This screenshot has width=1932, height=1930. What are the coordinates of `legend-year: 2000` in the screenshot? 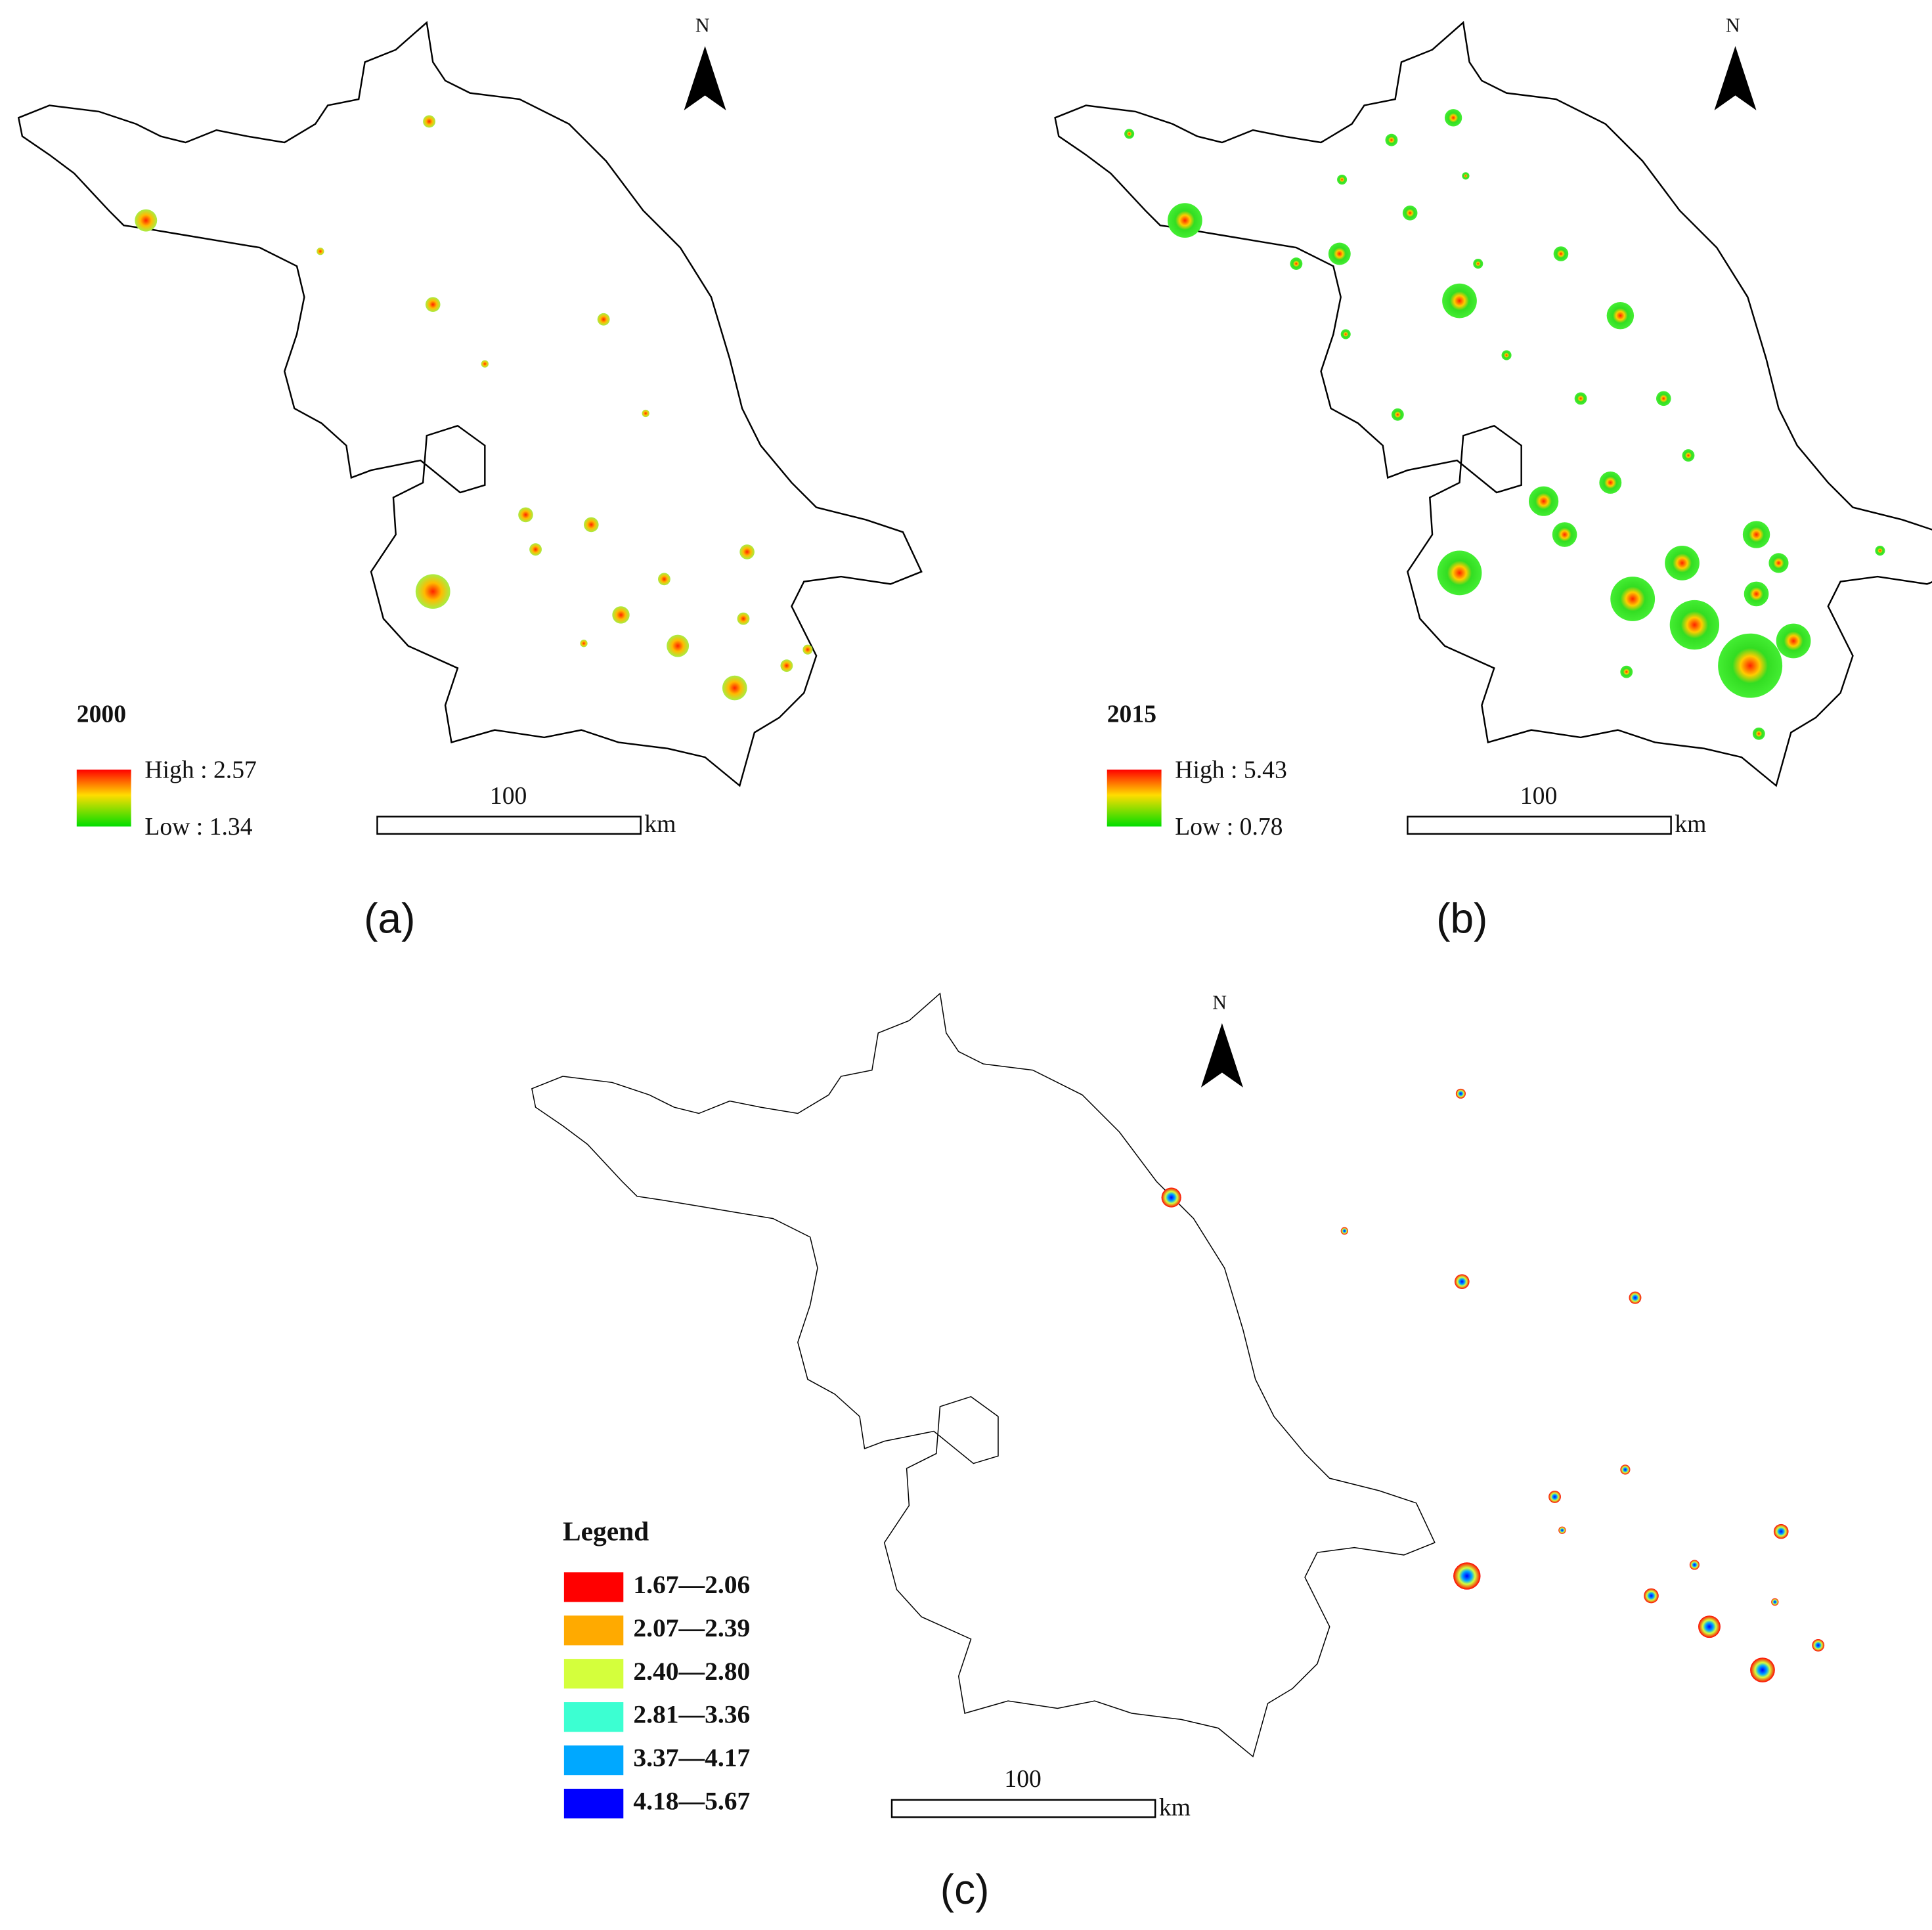 It's located at (102, 714).